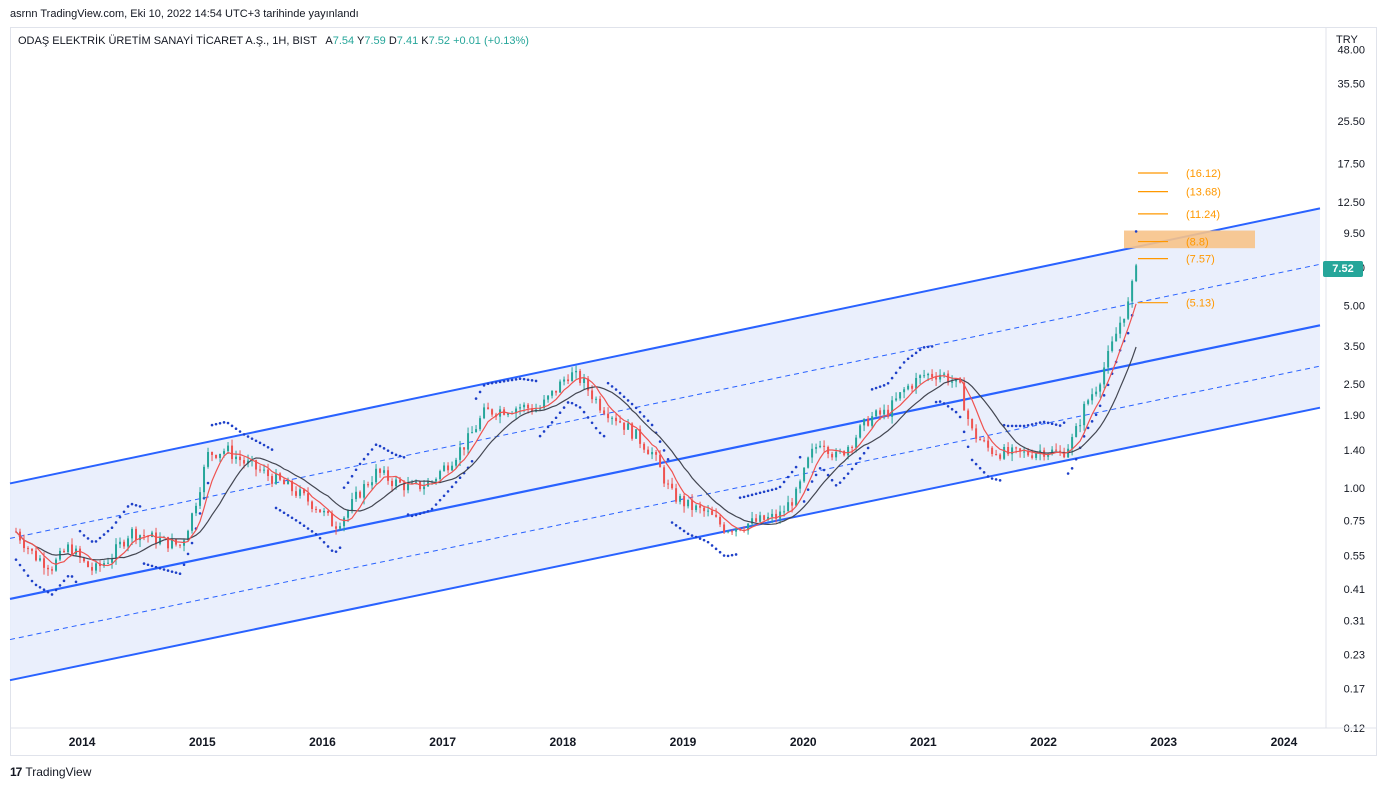 The image size is (1386, 791). I want to click on fib-level-label: (16.12), so click(1203, 174).